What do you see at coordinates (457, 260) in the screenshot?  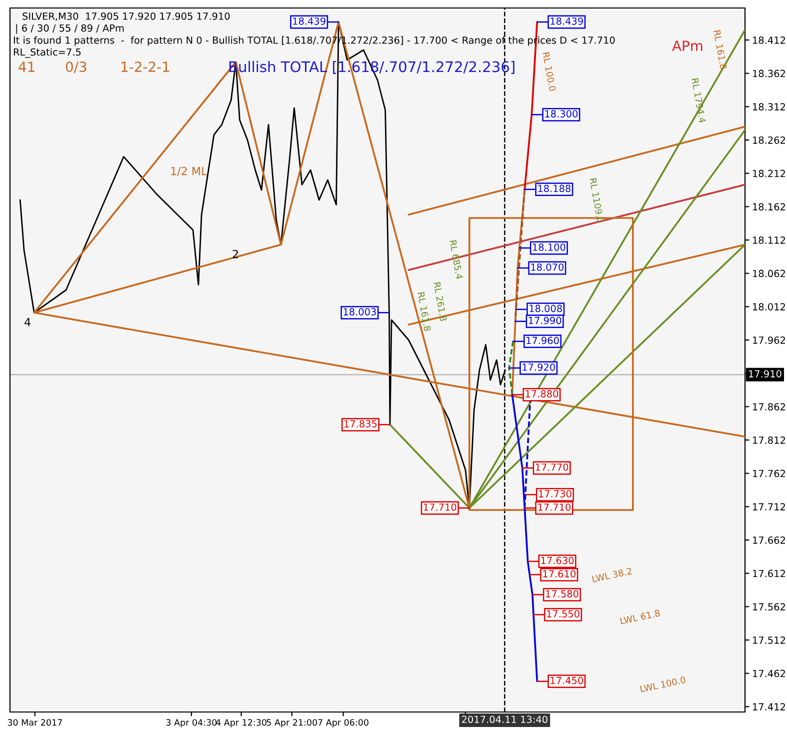 I see `annotation: RL 685.4` at bounding box center [457, 260].